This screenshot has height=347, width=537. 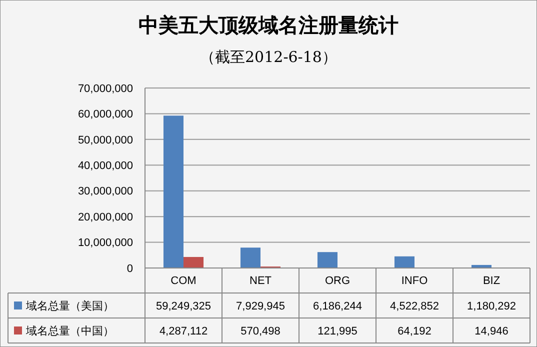 I want to click on legend-label: 域名总量（中国）, so click(x=69, y=331).